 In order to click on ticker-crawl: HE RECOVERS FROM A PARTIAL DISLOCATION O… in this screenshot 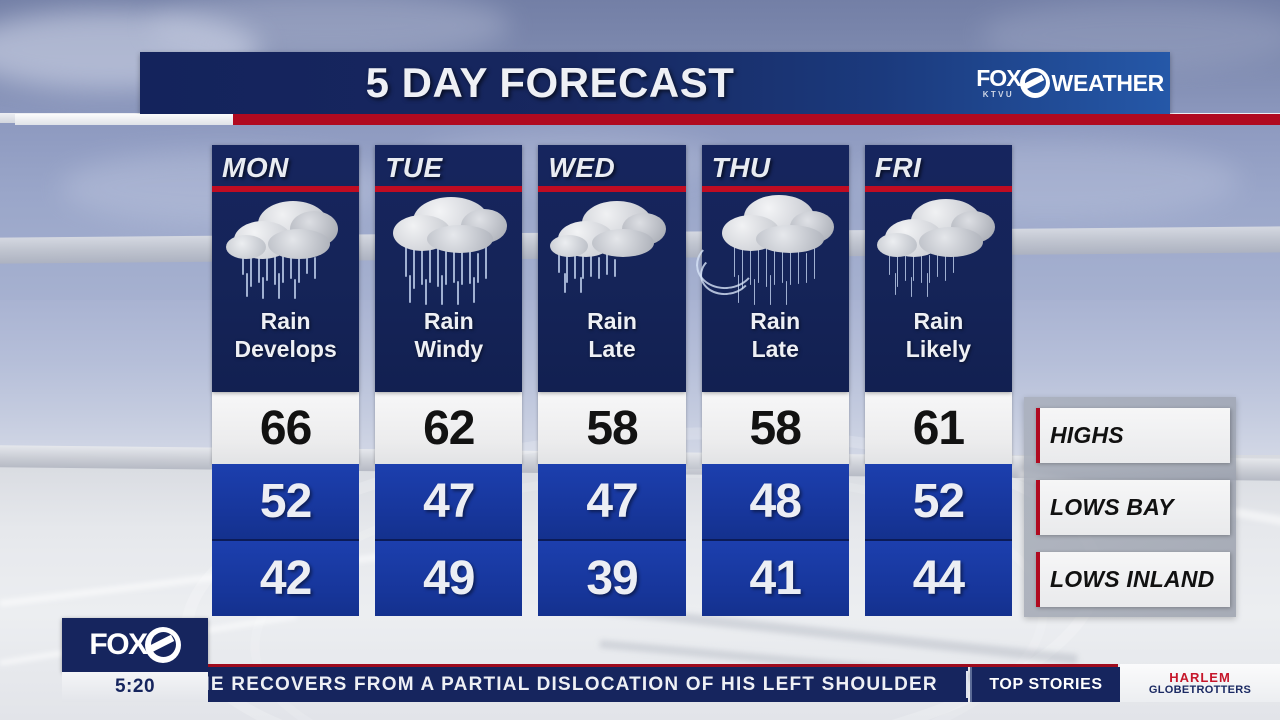, I will do `click(588, 684)`.